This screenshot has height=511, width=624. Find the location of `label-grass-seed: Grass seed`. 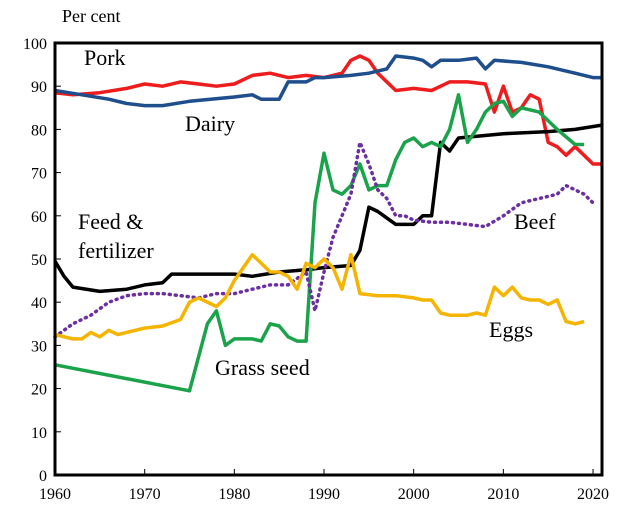

label-grass-seed: Grass seed is located at coordinates (262, 367).